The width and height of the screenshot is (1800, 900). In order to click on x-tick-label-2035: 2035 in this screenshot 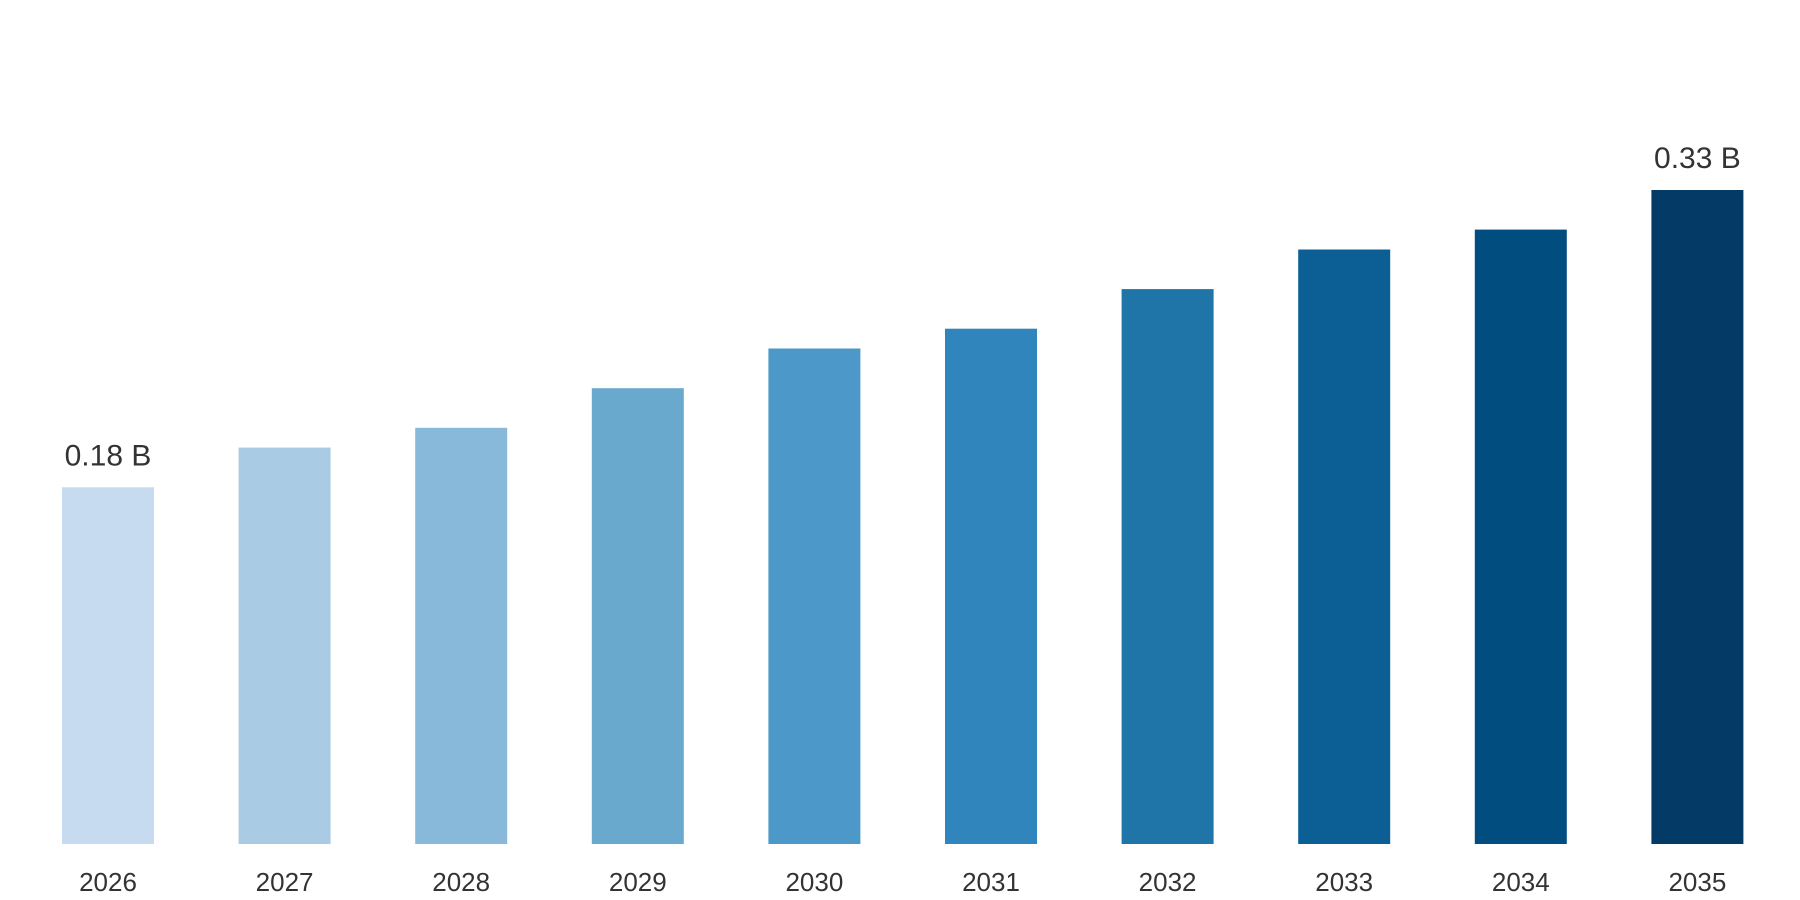, I will do `click(1697, 882)`.